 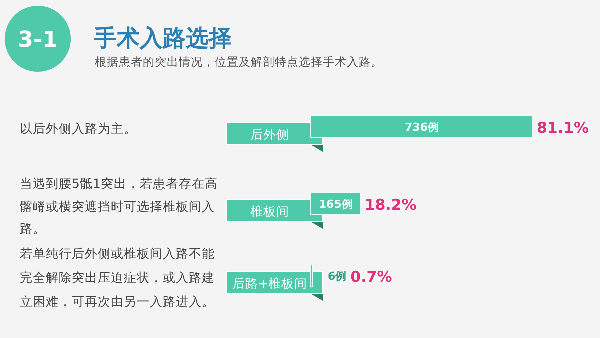 I want to click on annotation: 18.2%, so click(x=390, y=205).